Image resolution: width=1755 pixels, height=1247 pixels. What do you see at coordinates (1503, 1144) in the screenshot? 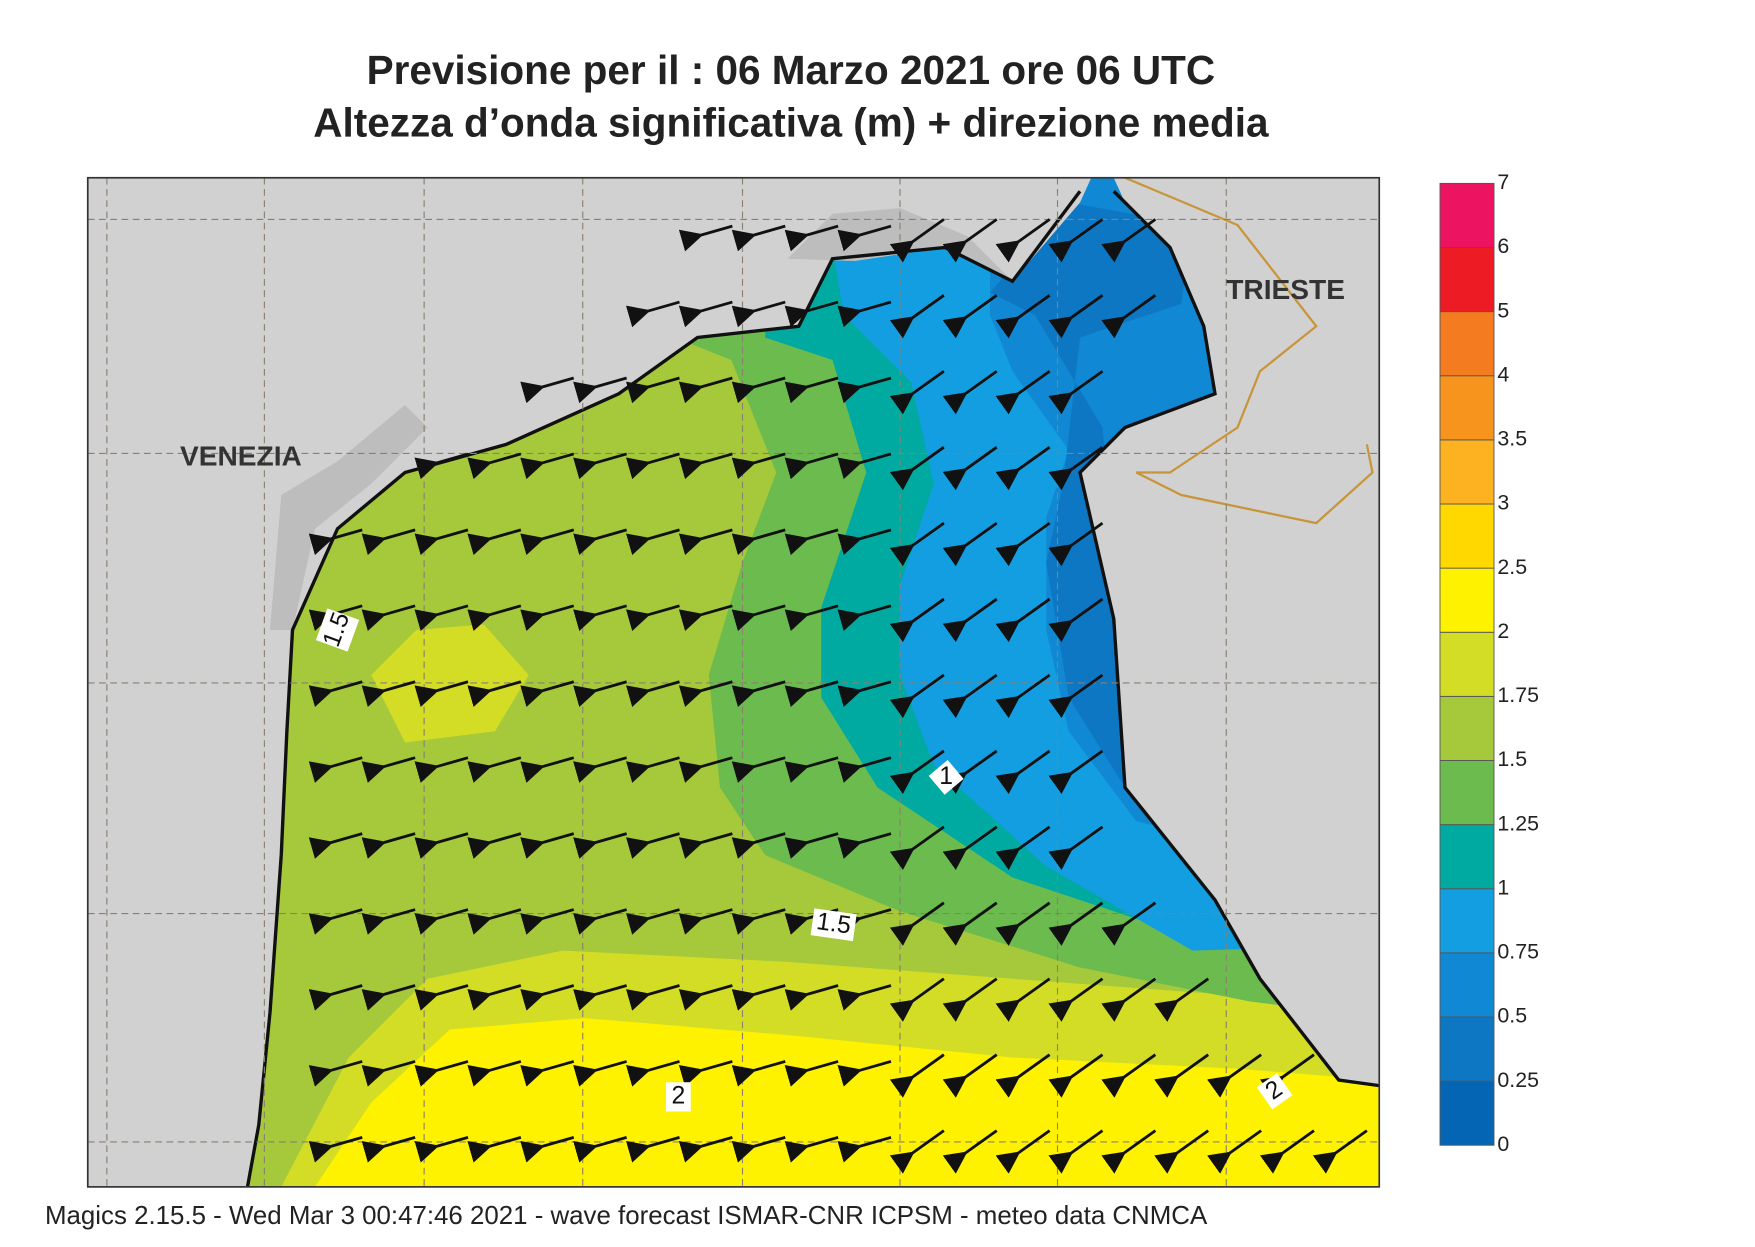
I see `colorbar-label: 0` at bounding box center [1503, 1144].